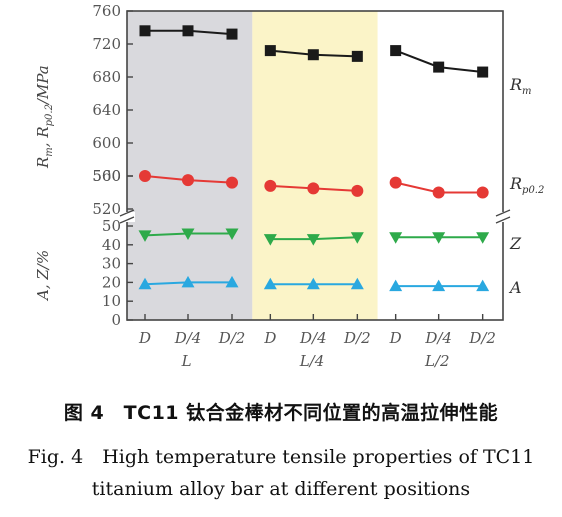  Describe the element at coordinates (106, 44) in the screenshot. I see `y-tick-label: 720` at that location.